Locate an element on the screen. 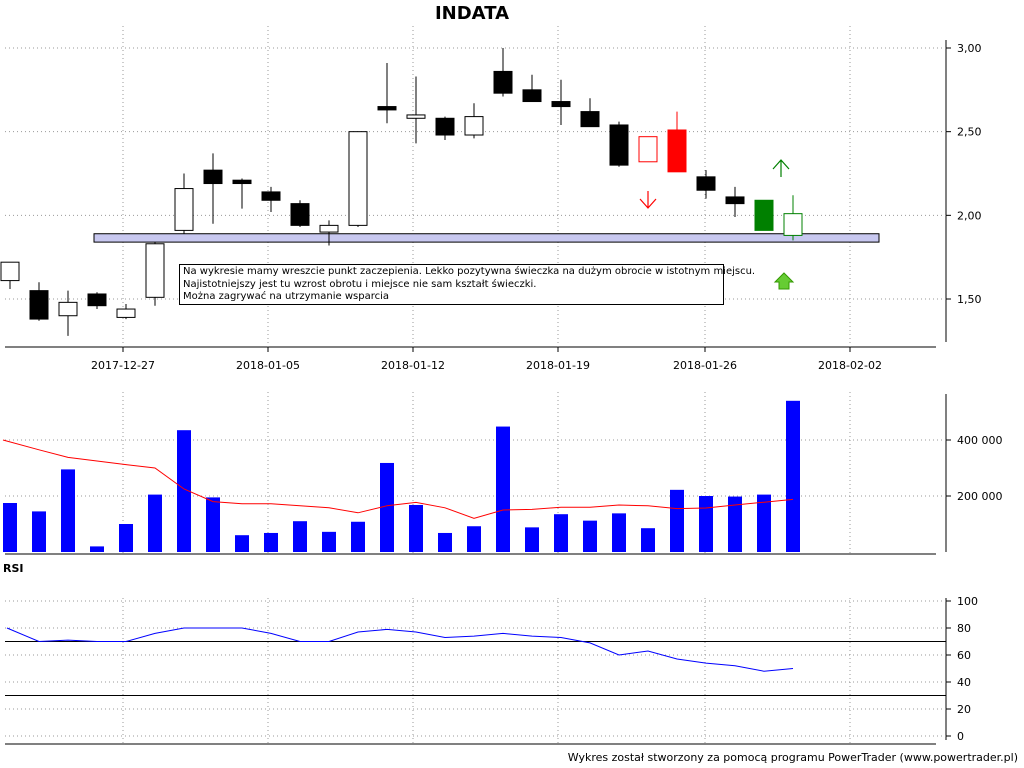 The height and width of the screenshot is (768, 1024). chart-title: INDATA is located at coordinates (472, 13).